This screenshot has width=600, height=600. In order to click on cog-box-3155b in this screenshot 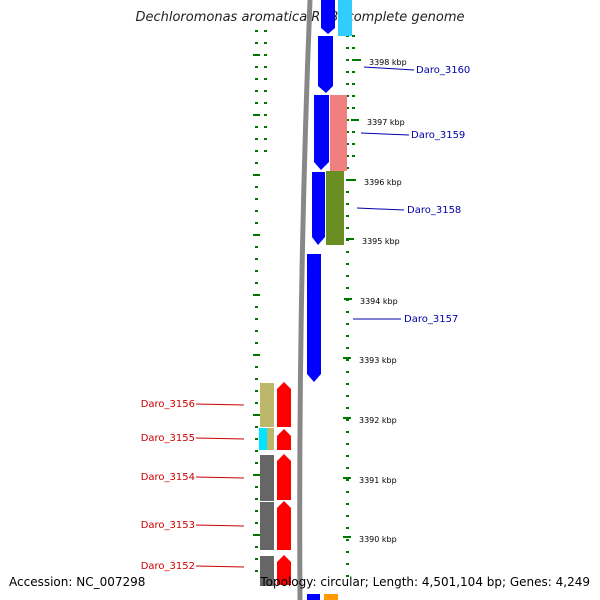, I will do `click(270, 439)`.